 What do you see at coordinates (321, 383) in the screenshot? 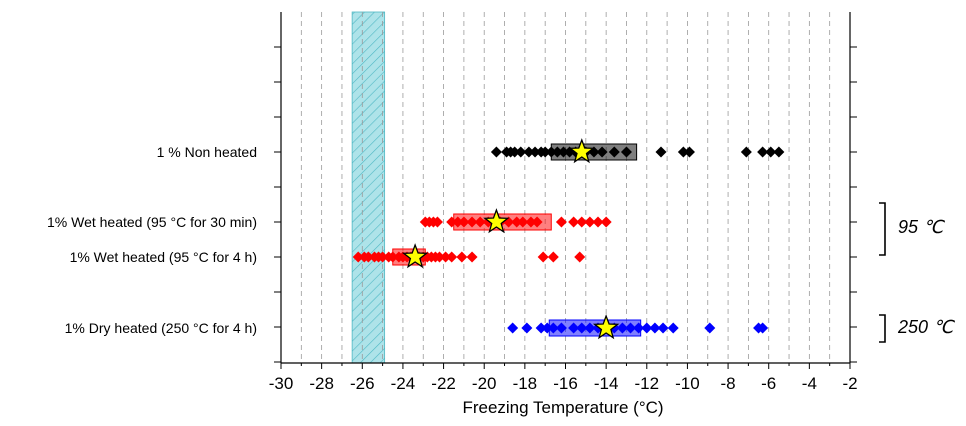
I see `x-tick-label: -28` at bounding box center [321, 383].